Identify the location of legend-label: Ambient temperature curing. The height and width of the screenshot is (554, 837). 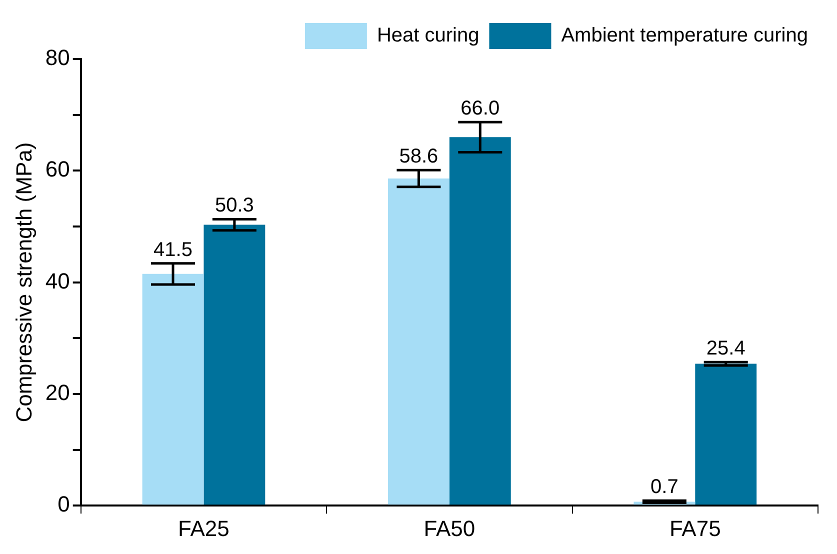
(684, 35).